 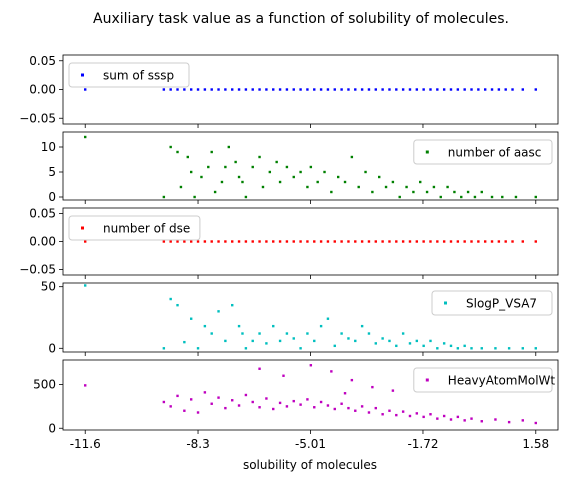 What do you see at coordinates (48, 287) in the screenshot?
I see `y-tick-label: 50` at bounding box center [48, 287].